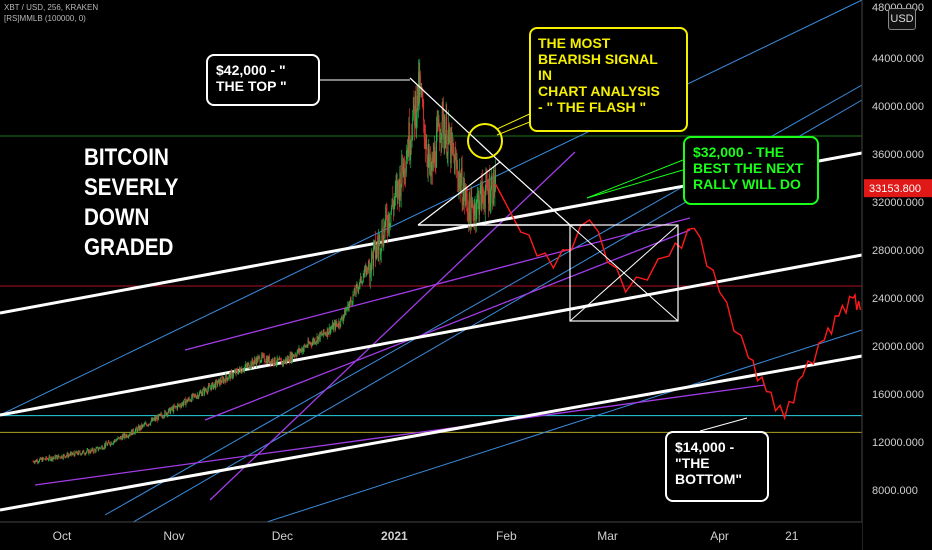 This screenshot has height=550, width=932. I want to click on headline: BITCOIN SEVERLY DOWN GRADED, so click(131, 203).